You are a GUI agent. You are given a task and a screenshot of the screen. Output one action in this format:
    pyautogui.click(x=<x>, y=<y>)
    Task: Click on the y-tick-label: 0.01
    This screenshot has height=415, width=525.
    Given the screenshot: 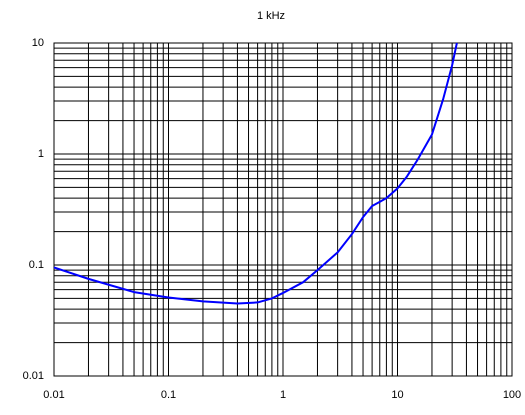 What is the action you would take?
    pyautogui.click(x=33, y=376)
    